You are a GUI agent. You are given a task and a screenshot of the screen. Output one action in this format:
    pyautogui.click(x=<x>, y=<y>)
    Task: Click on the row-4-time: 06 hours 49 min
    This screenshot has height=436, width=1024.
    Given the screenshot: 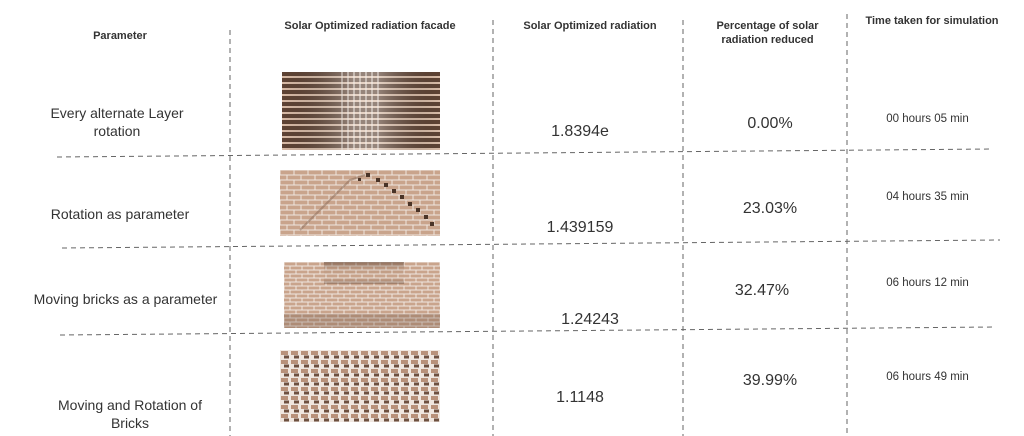 What is the action you would take?
    pyautogui.click(x=927, y=377)
    